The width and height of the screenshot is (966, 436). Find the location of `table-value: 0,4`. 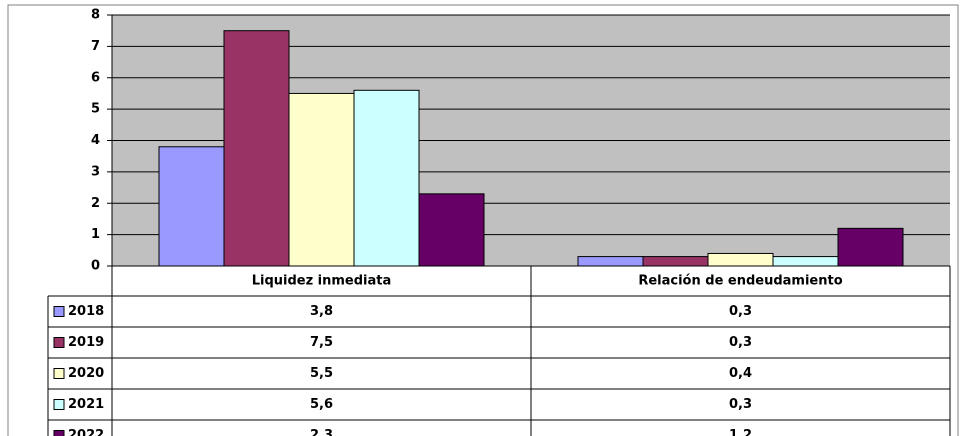

table-value: 0,4 is located at coordinates (740, 373).